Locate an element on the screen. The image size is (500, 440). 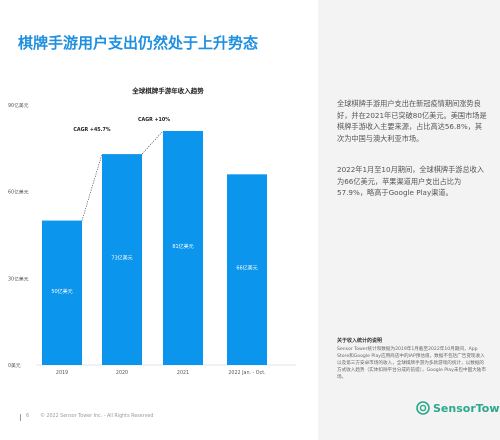
y-tick-label: 90亿美元 is located at coordinates (18, 105).